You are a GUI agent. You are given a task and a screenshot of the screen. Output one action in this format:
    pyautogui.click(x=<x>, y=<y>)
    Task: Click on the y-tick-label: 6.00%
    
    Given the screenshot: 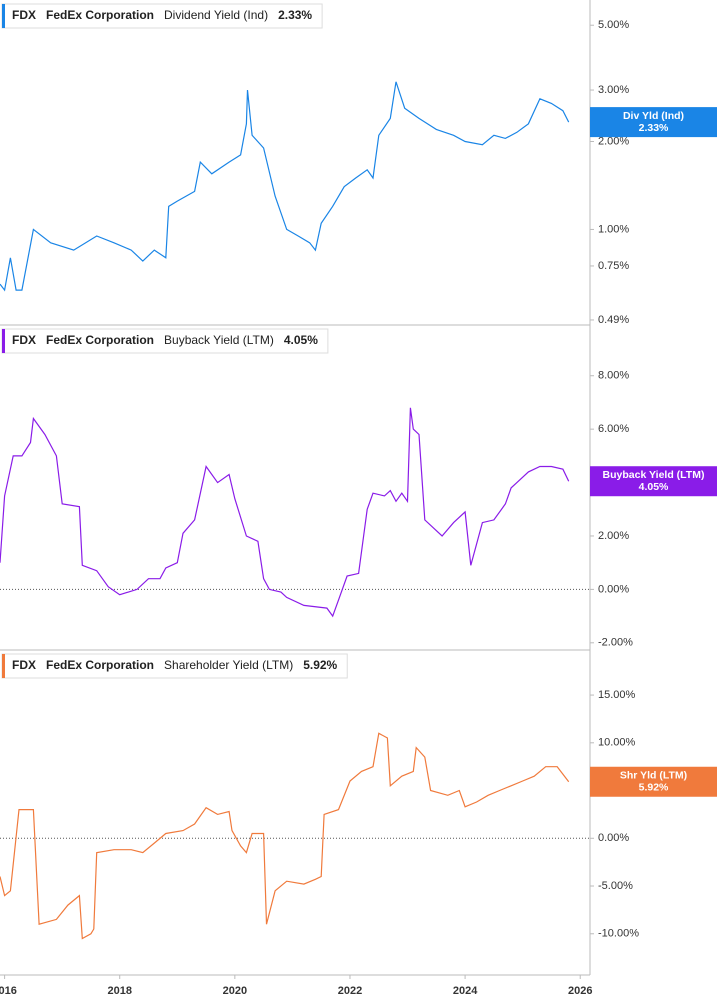 What is the action you would take?
    pyautogui.click(x=613, y=429)
    